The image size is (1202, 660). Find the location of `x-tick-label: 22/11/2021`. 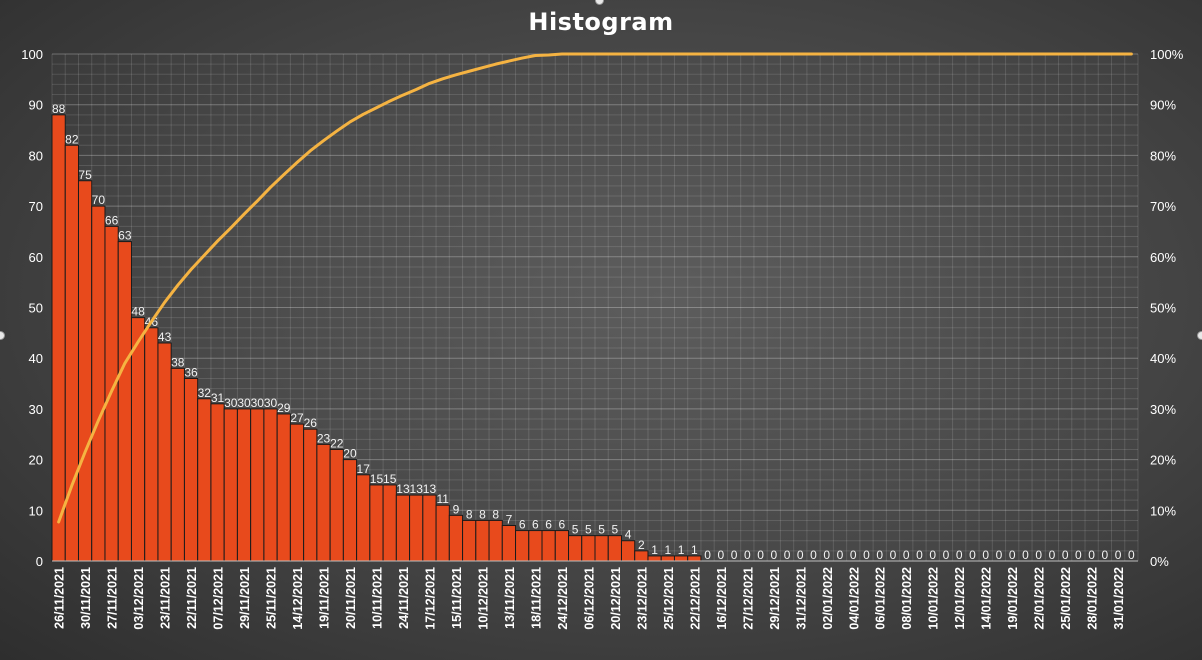

x-tick-label: 22/11/2021 is located at coordinates (192, 598).